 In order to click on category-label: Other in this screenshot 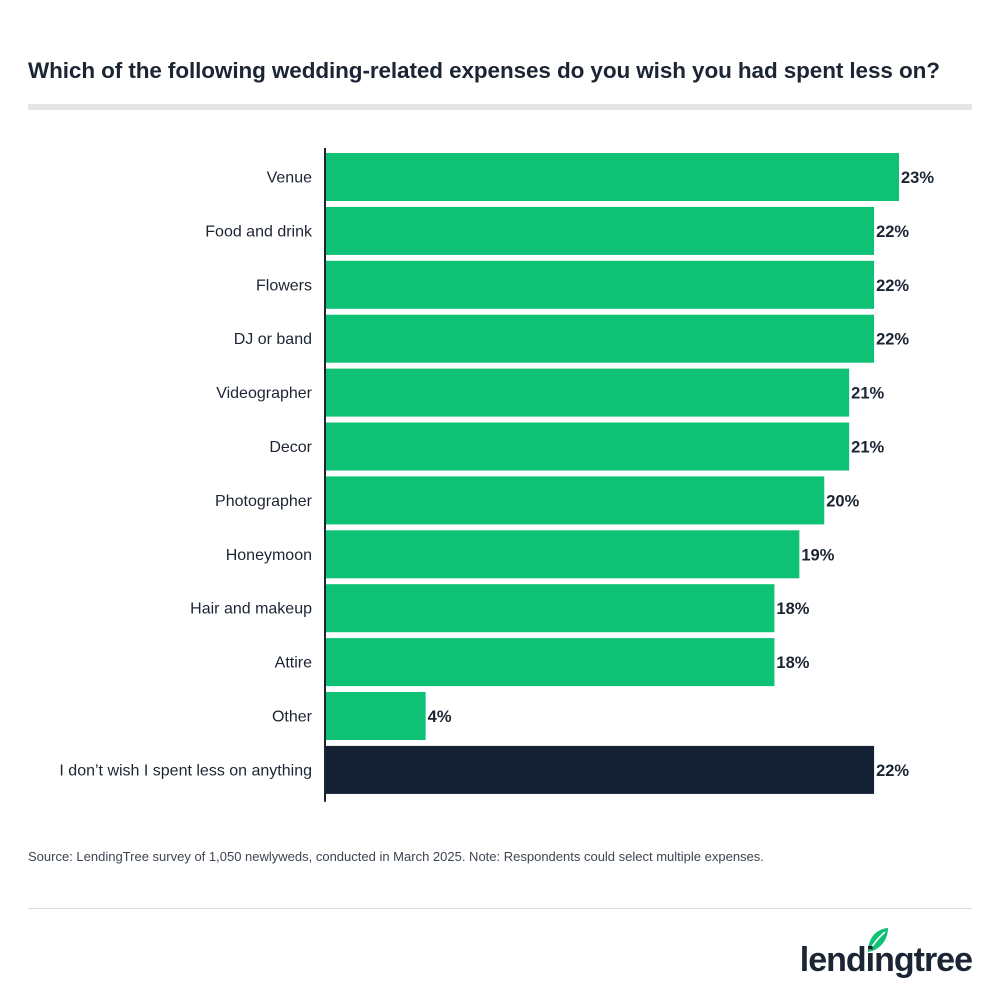, I will do `click(292, 717)`.